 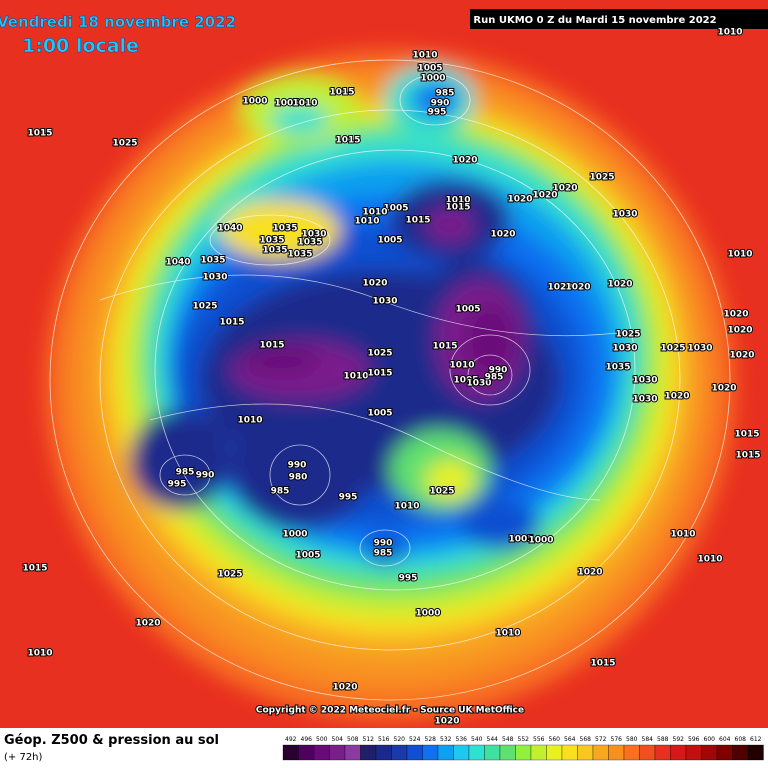 What do you see at coordinates (524, 739) in the screenshot?
I see `level-label: 552` at bounding box center [524, 739].